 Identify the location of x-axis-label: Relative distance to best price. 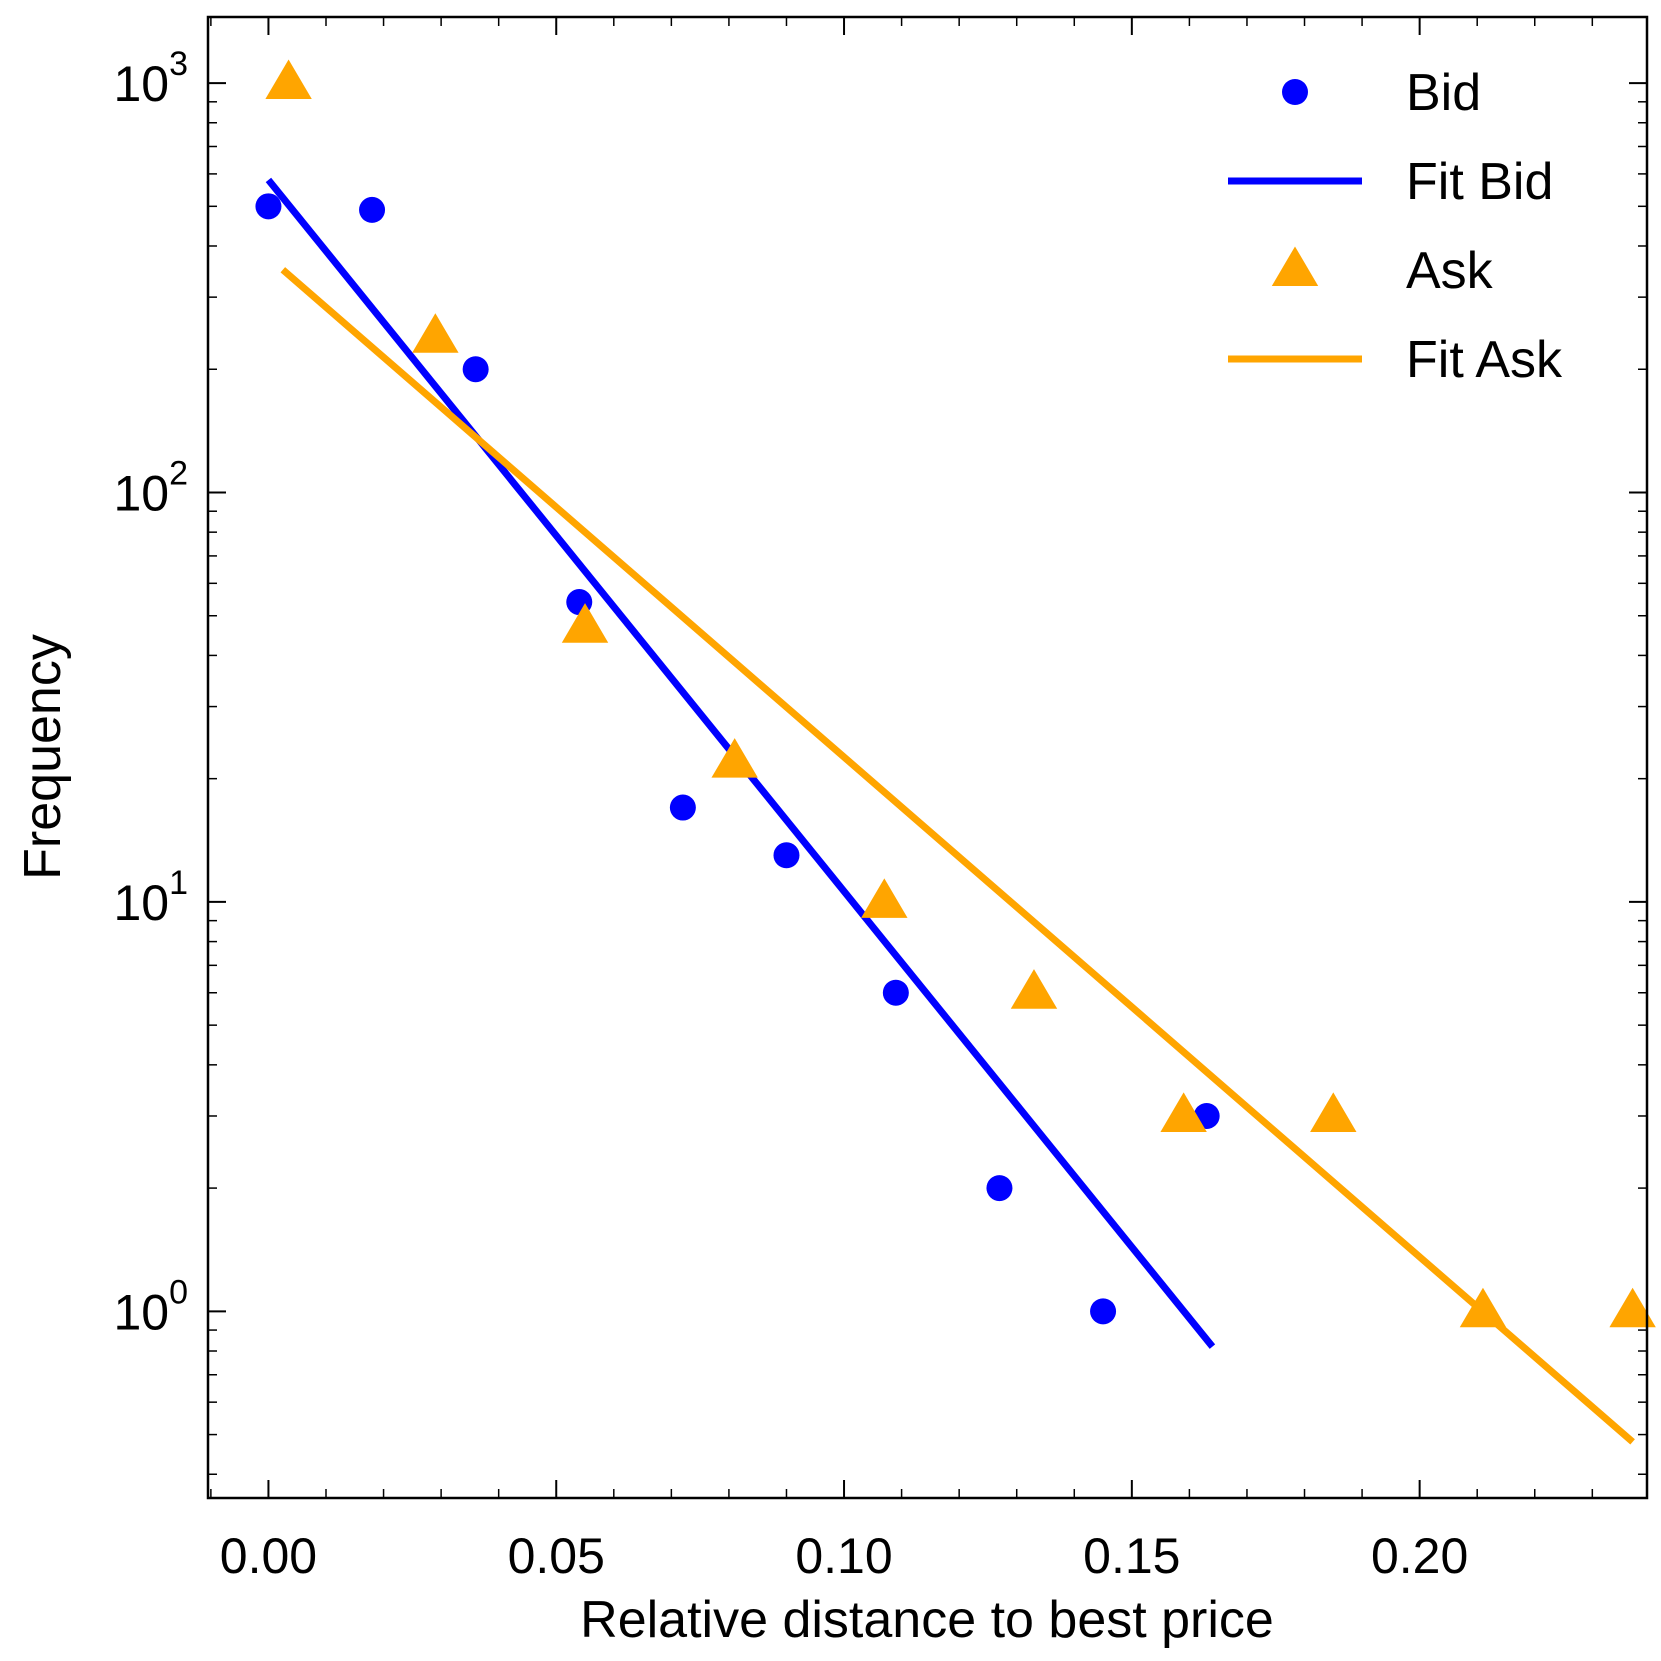
(927, 1620).